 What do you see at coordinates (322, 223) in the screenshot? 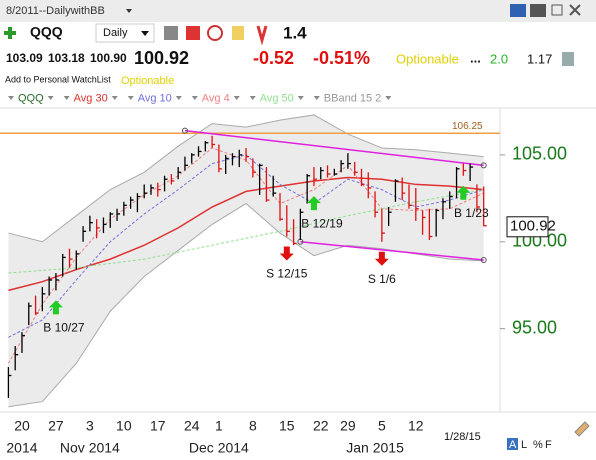
I see `signal-label: B 12/19` at bounding box center [322, 223].